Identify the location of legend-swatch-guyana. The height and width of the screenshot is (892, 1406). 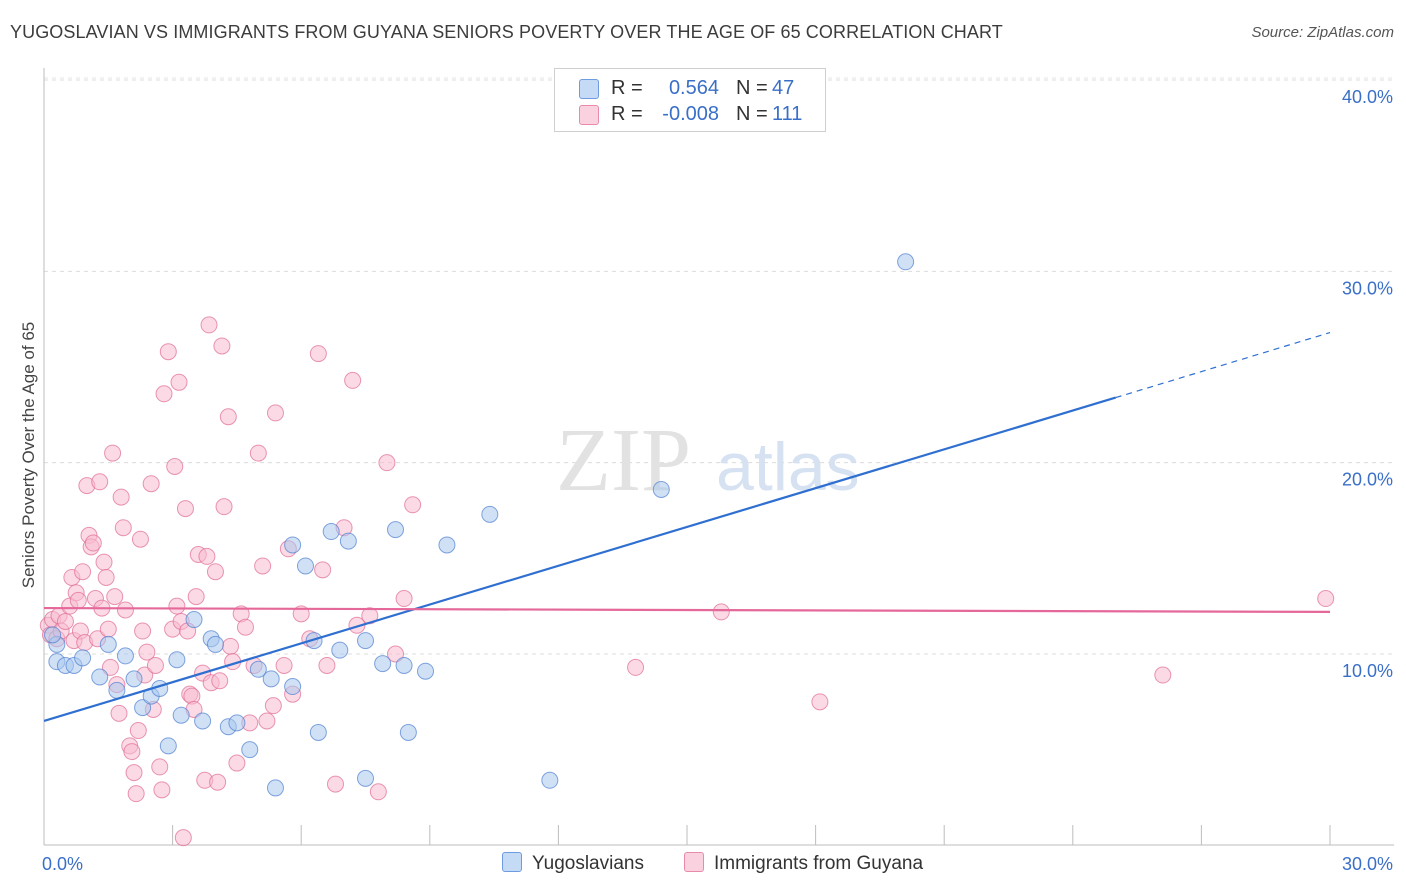
(589, 115).